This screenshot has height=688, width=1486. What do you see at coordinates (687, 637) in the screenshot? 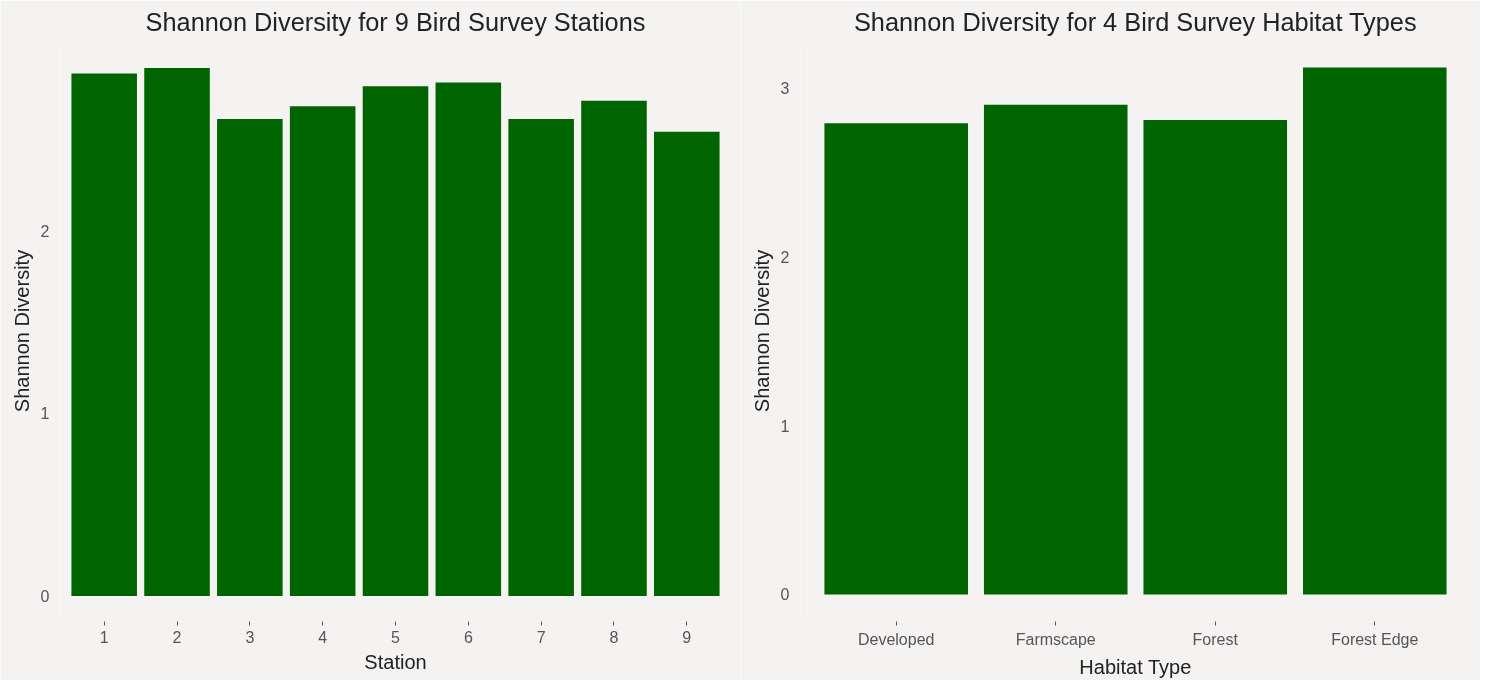
I see `x-tick-label: 9` at bounding box center [687, 637].